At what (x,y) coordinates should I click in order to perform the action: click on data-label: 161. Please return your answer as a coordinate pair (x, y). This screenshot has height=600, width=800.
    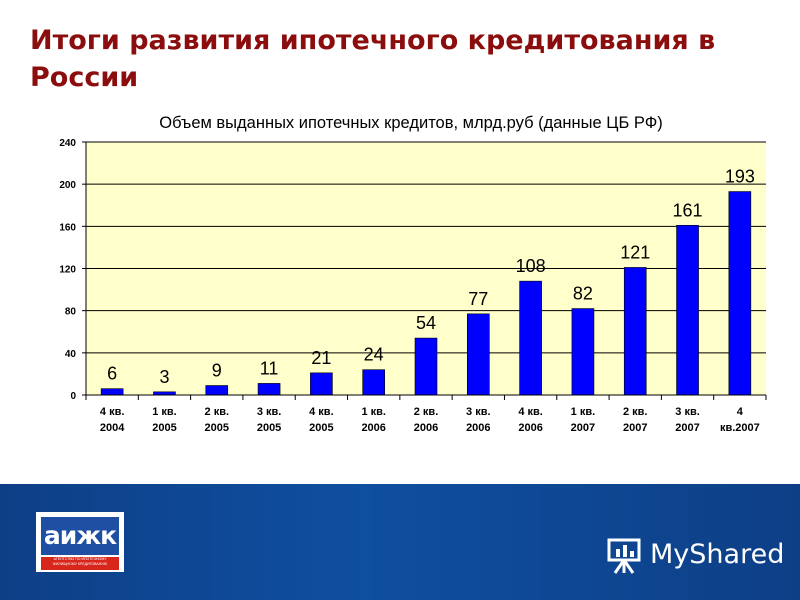
    Looking at the image, I should click on (688, 210).